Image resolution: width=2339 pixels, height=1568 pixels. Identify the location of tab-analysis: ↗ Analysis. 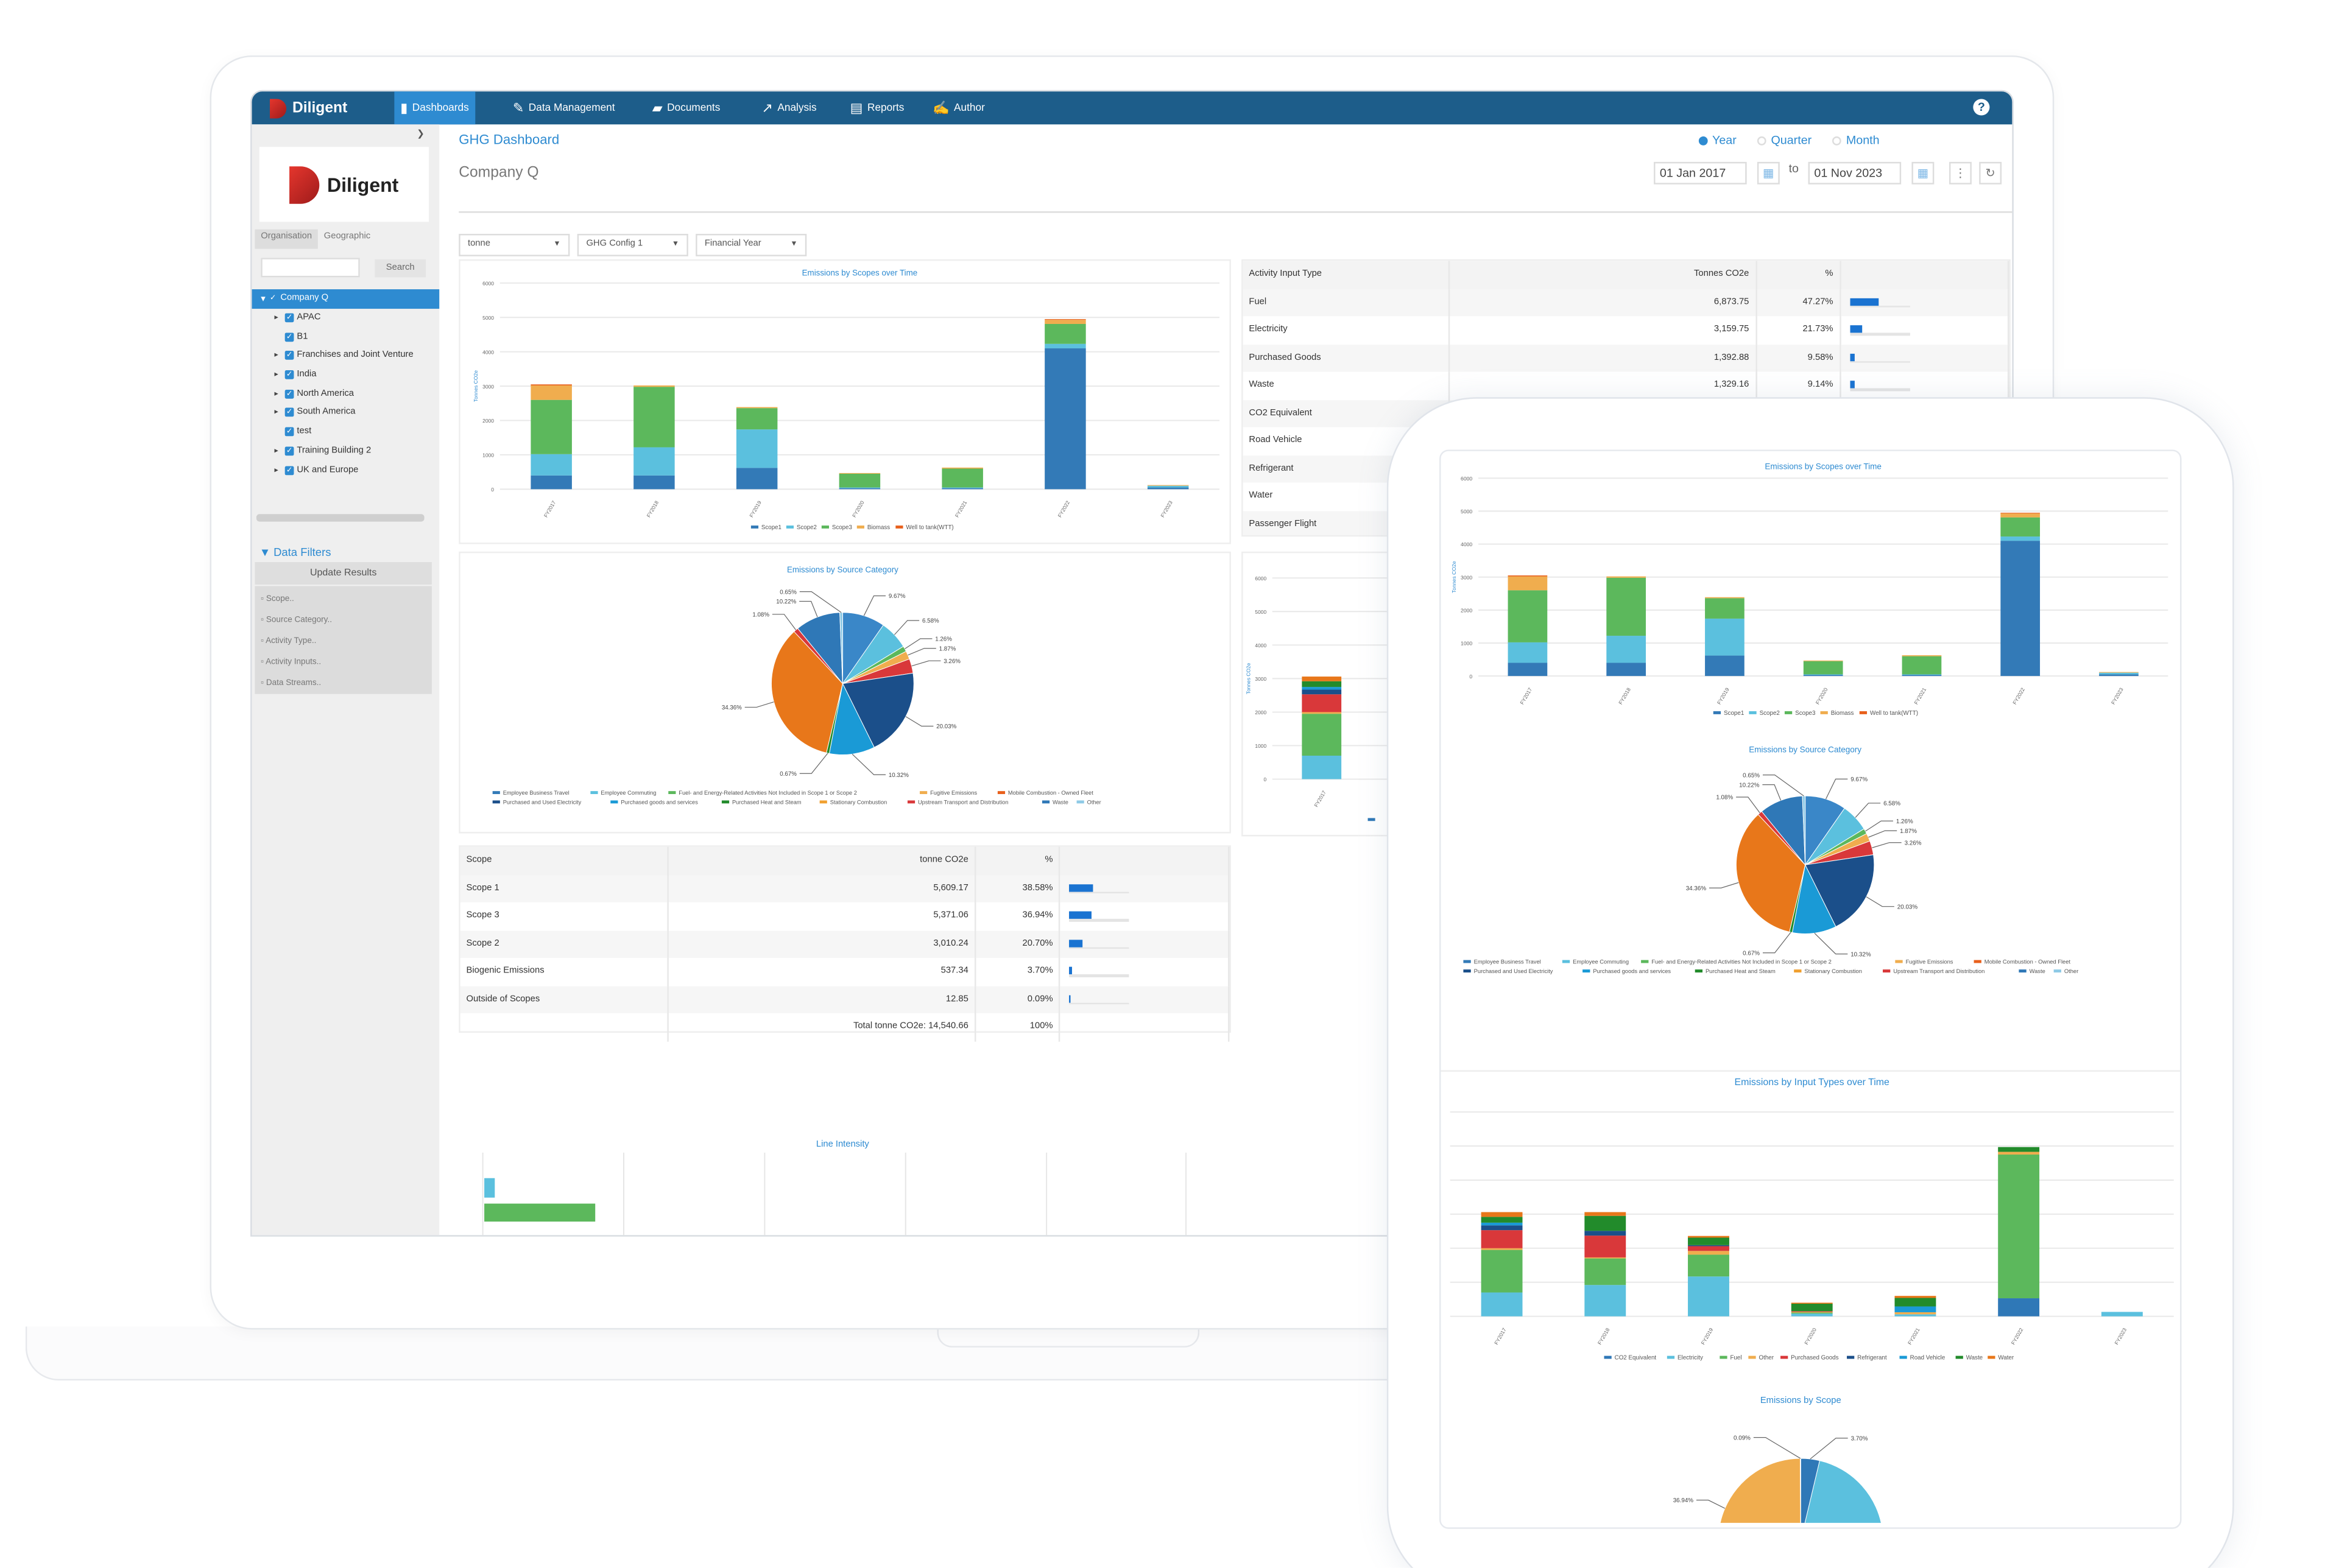
(789, 107).